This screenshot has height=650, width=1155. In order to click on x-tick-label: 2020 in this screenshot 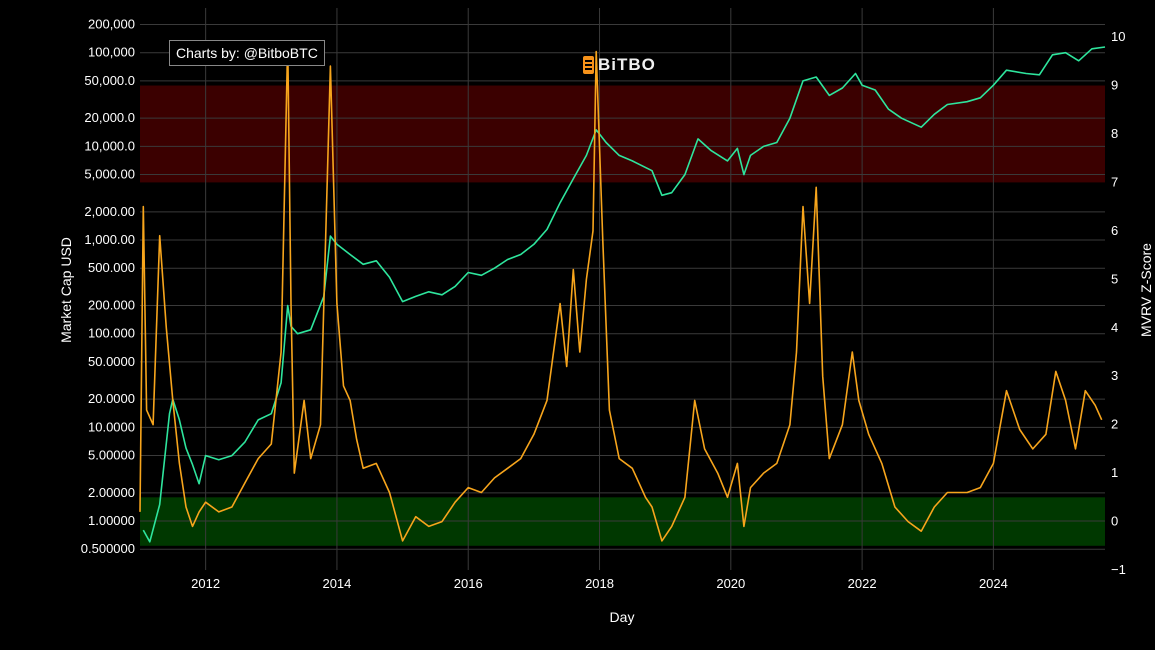, I will do `click(730, 583)`.